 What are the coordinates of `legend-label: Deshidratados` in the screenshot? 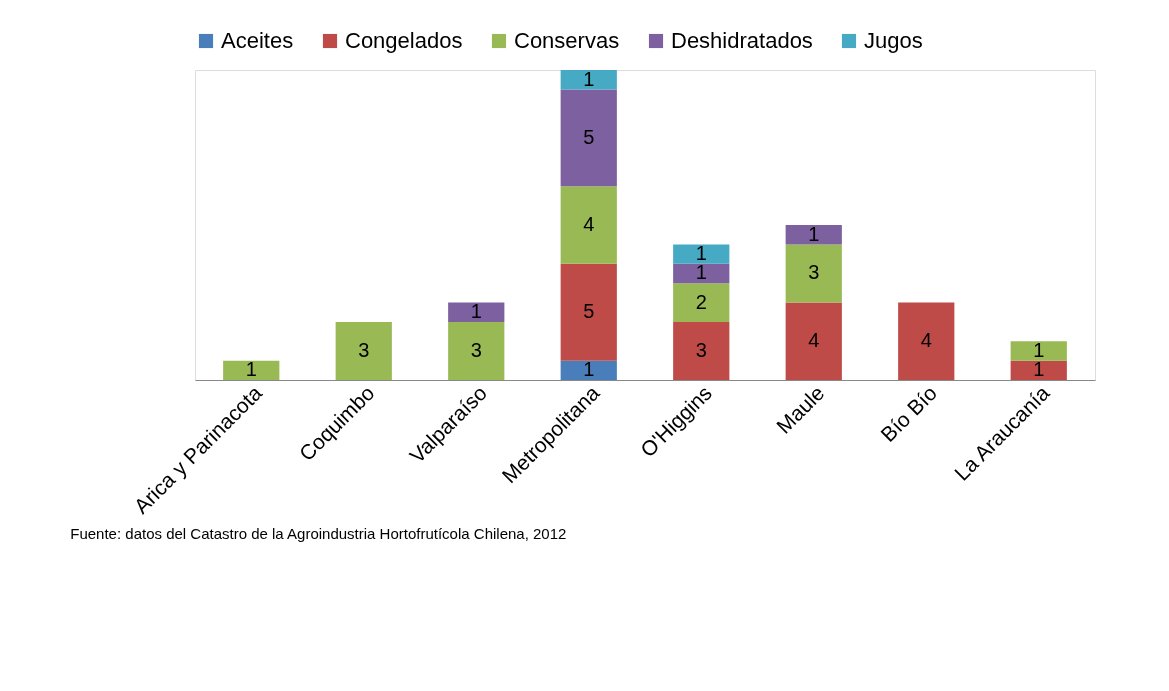 It's located at (742, 40).